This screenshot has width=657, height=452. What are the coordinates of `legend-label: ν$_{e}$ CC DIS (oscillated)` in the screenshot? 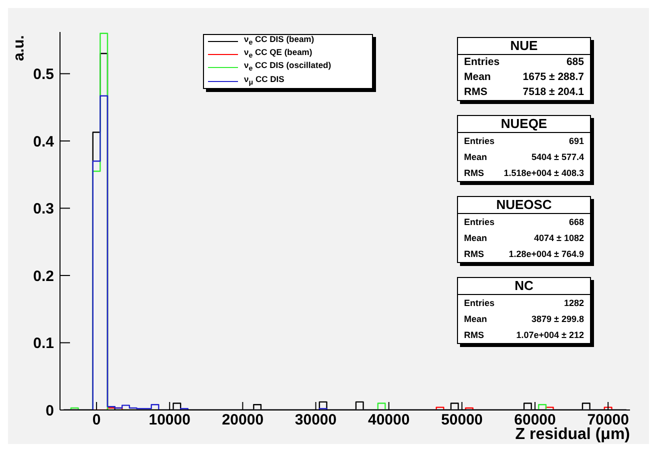 It's located at (288, 67).